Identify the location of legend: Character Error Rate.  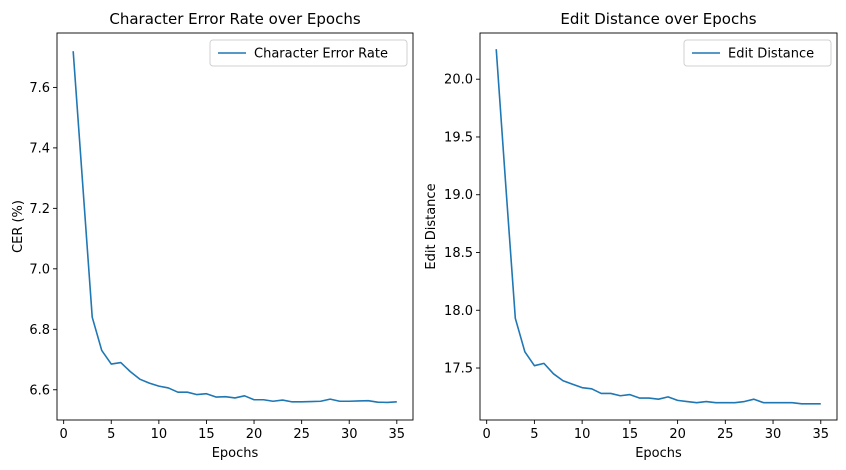
(308, 53).